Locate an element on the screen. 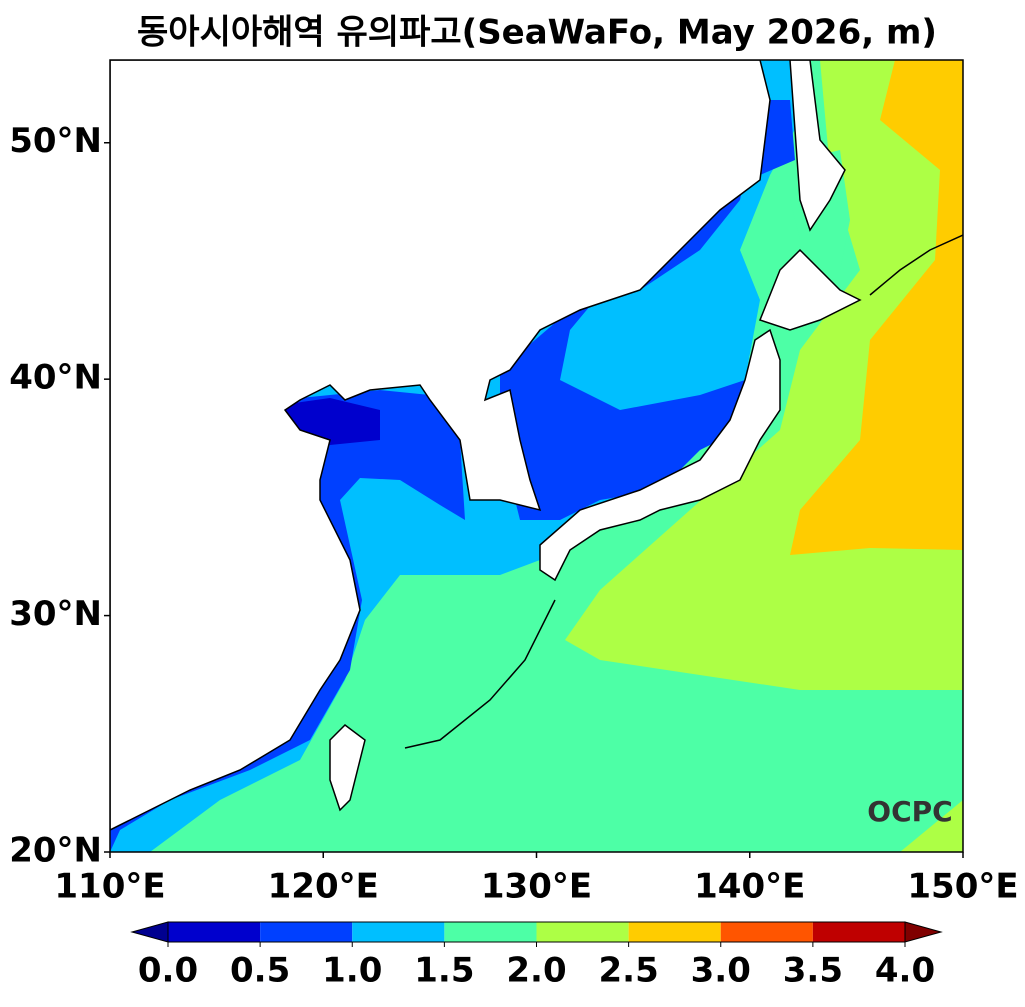  colorbar-tick-label: 2.5 is located at coordinates (629, 971).